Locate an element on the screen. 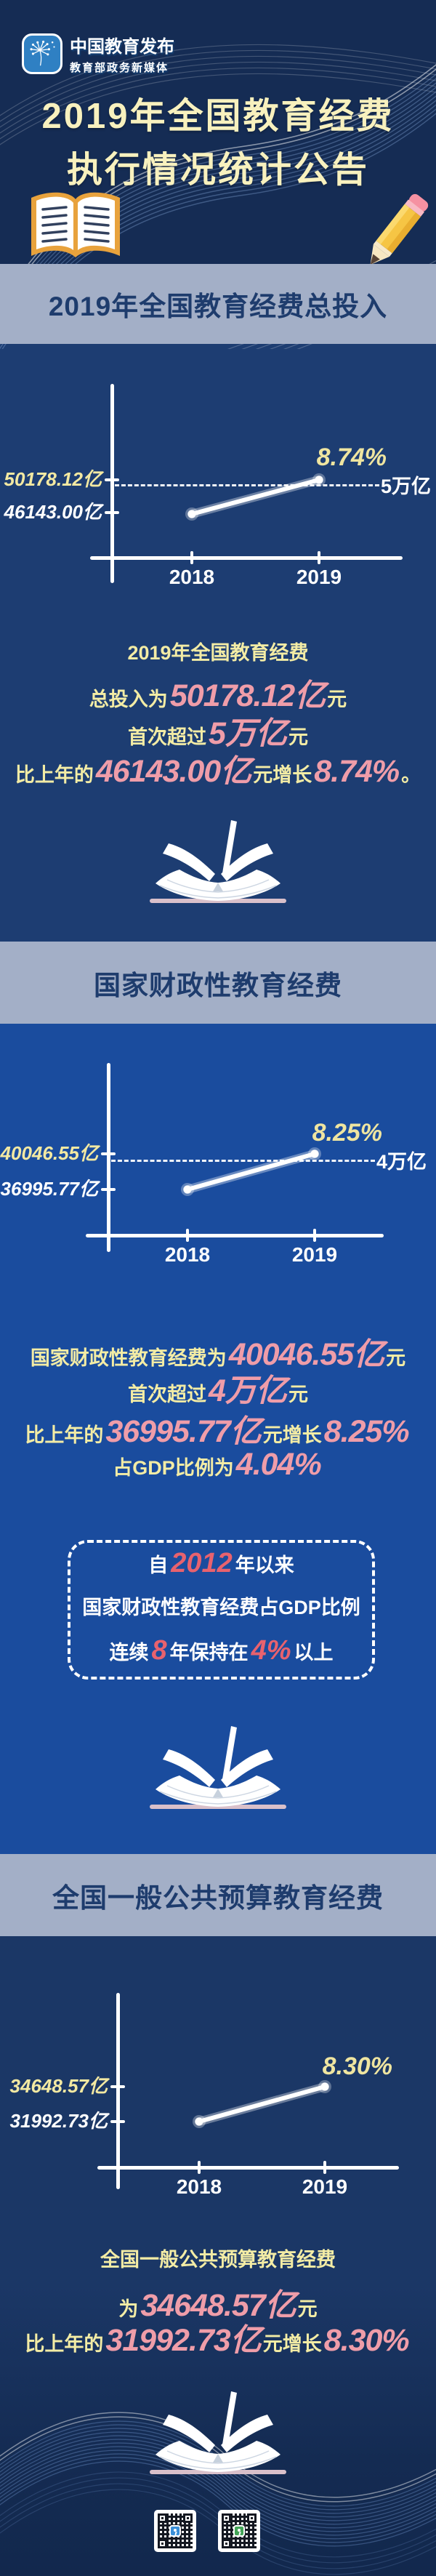 The image size is (436, 2576). text-line: 比上年的 46143.00亿 元增长 8.74%。 is located at coordinates (218, 767).